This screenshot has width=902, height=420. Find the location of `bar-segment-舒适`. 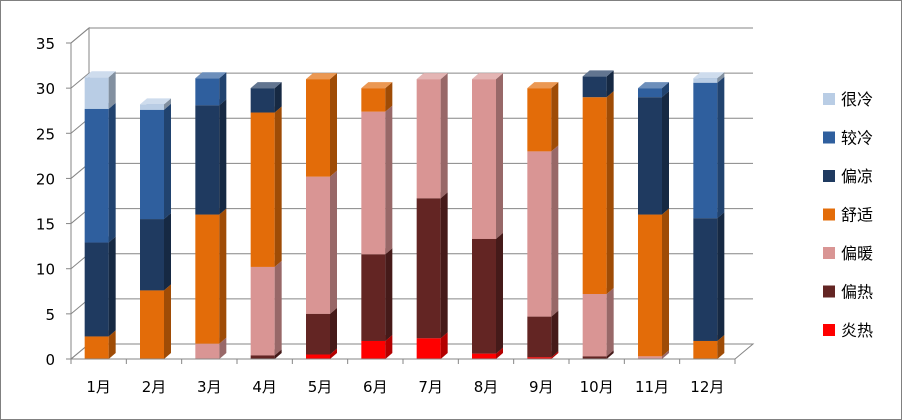

bar-segment-舒适 is located at coordinates (211, 276).